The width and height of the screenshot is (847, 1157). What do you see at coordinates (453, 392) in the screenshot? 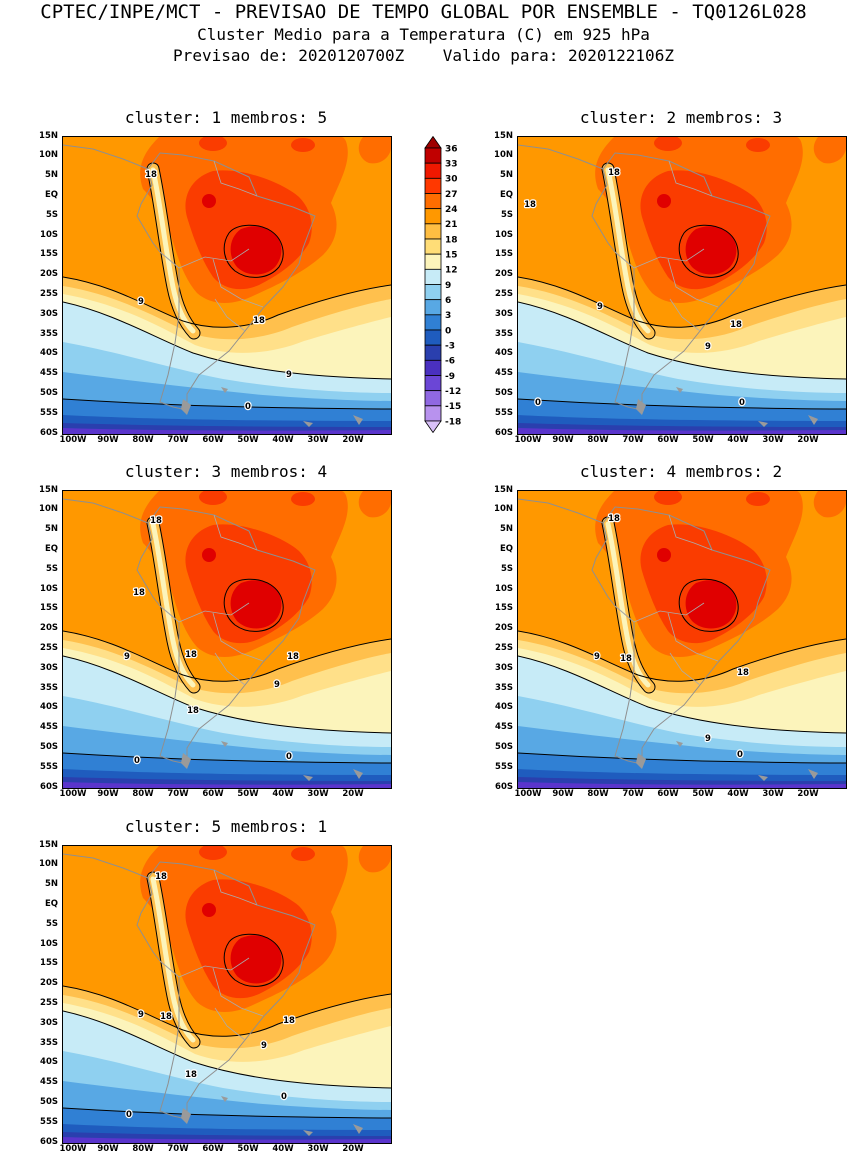
I see `colorbar-label: -12` at bounding box center [453, 392].